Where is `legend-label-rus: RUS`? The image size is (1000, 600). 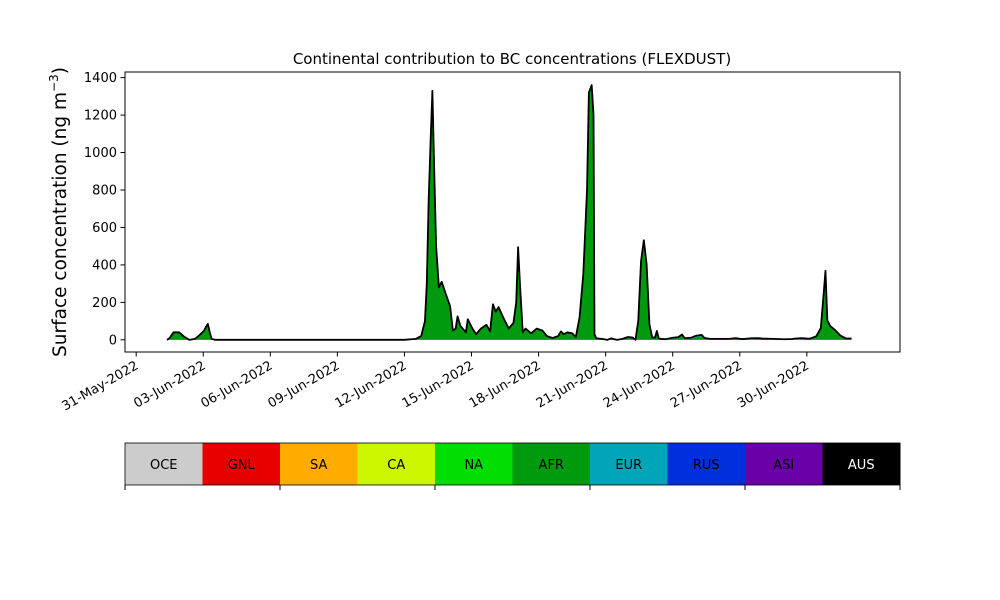
legend-label-rus: RUS is located at coordinates (706, 465).